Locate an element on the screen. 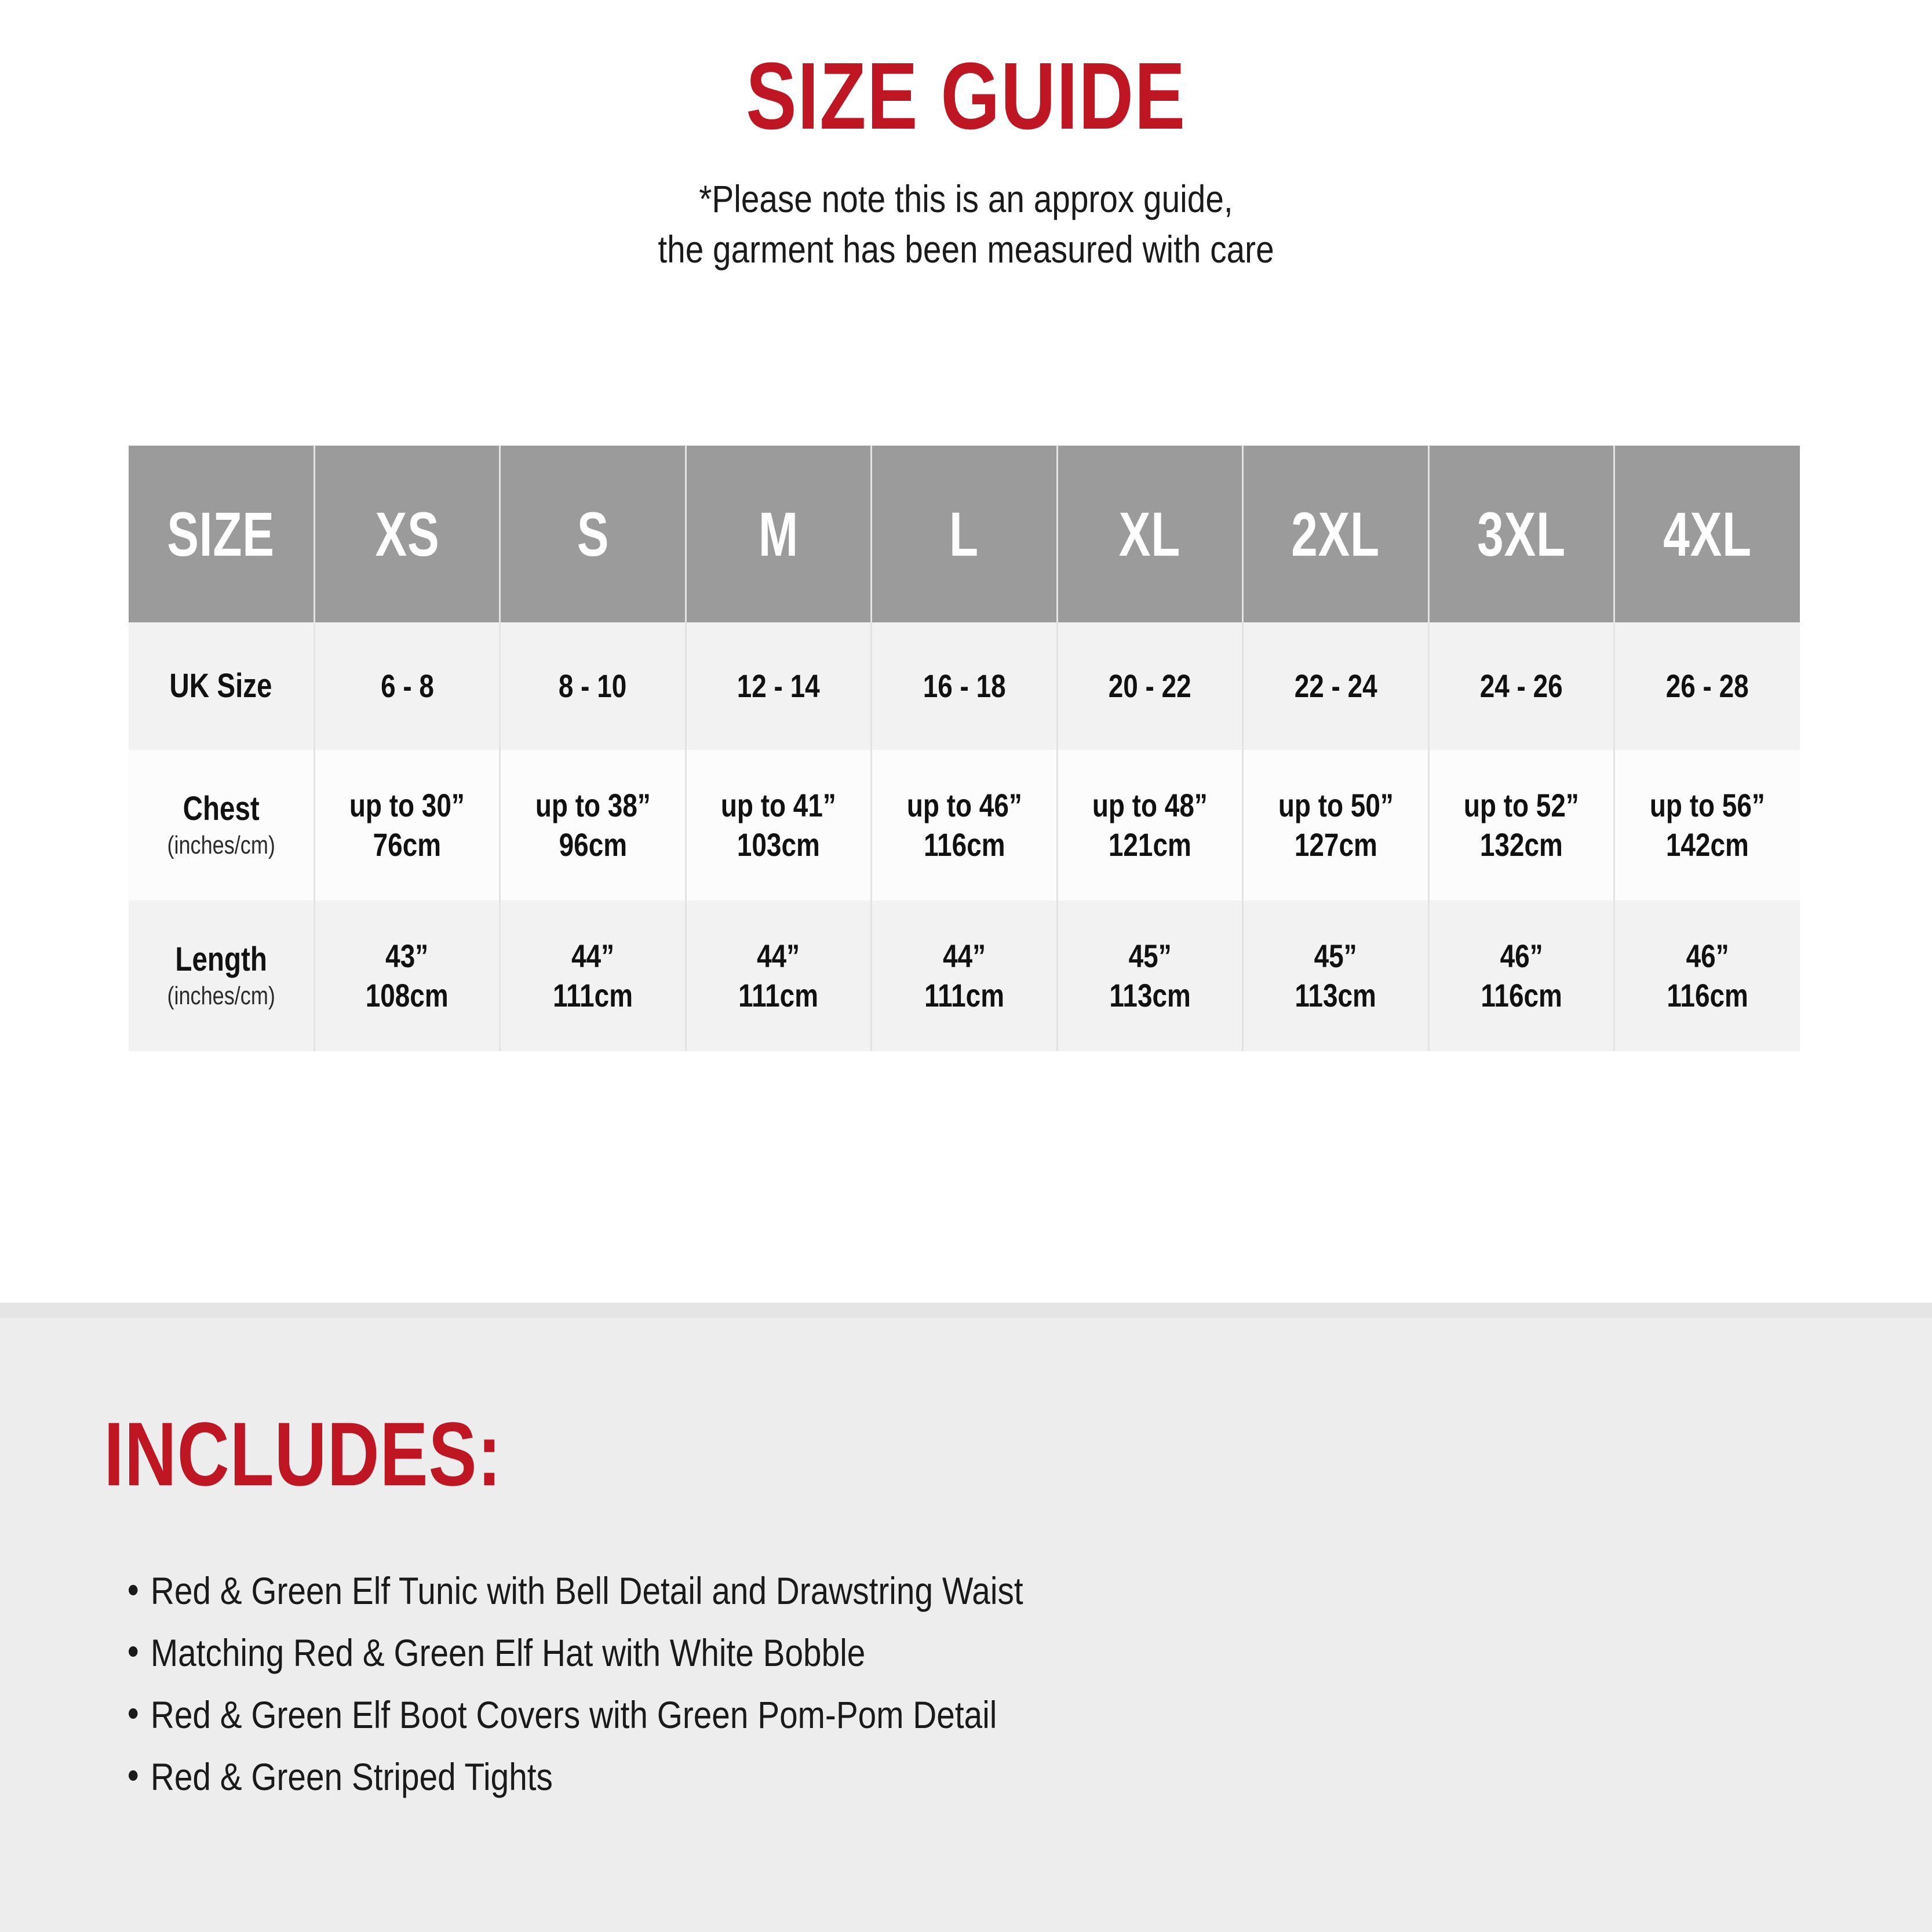 This screenshot has height=1932, width=1932. list-item-label: Red & Green Striped Tights is located at coordinates (351, 1777).